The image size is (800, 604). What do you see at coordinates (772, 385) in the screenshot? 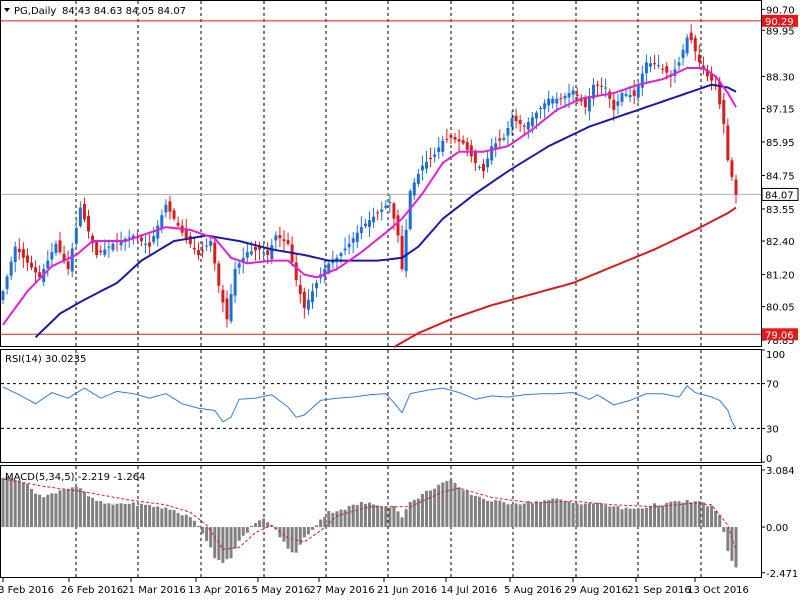
I see `rsi-axis-label: 70` at bounding box center [772, 385].